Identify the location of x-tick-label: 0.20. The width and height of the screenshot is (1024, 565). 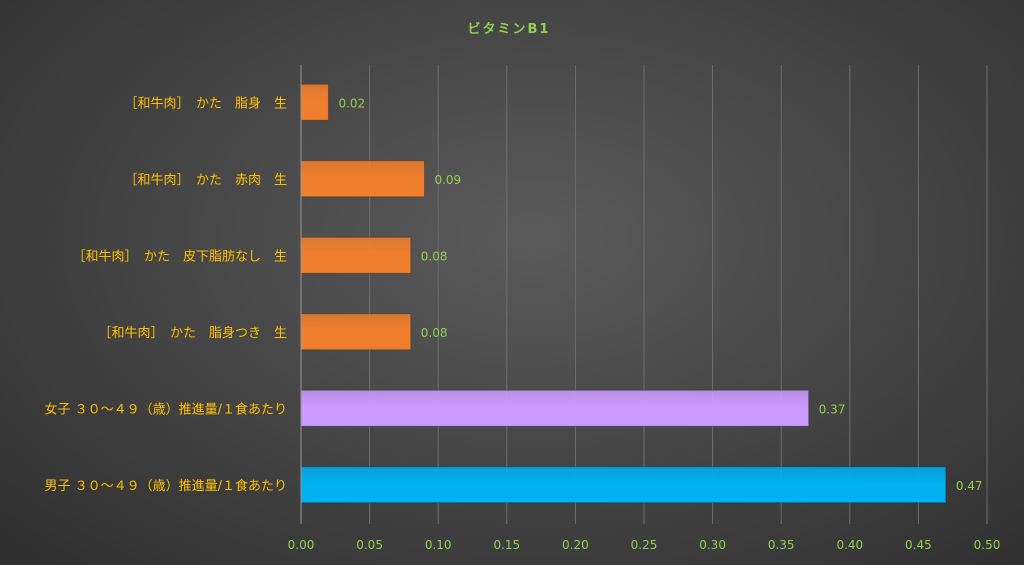
(575, 545).